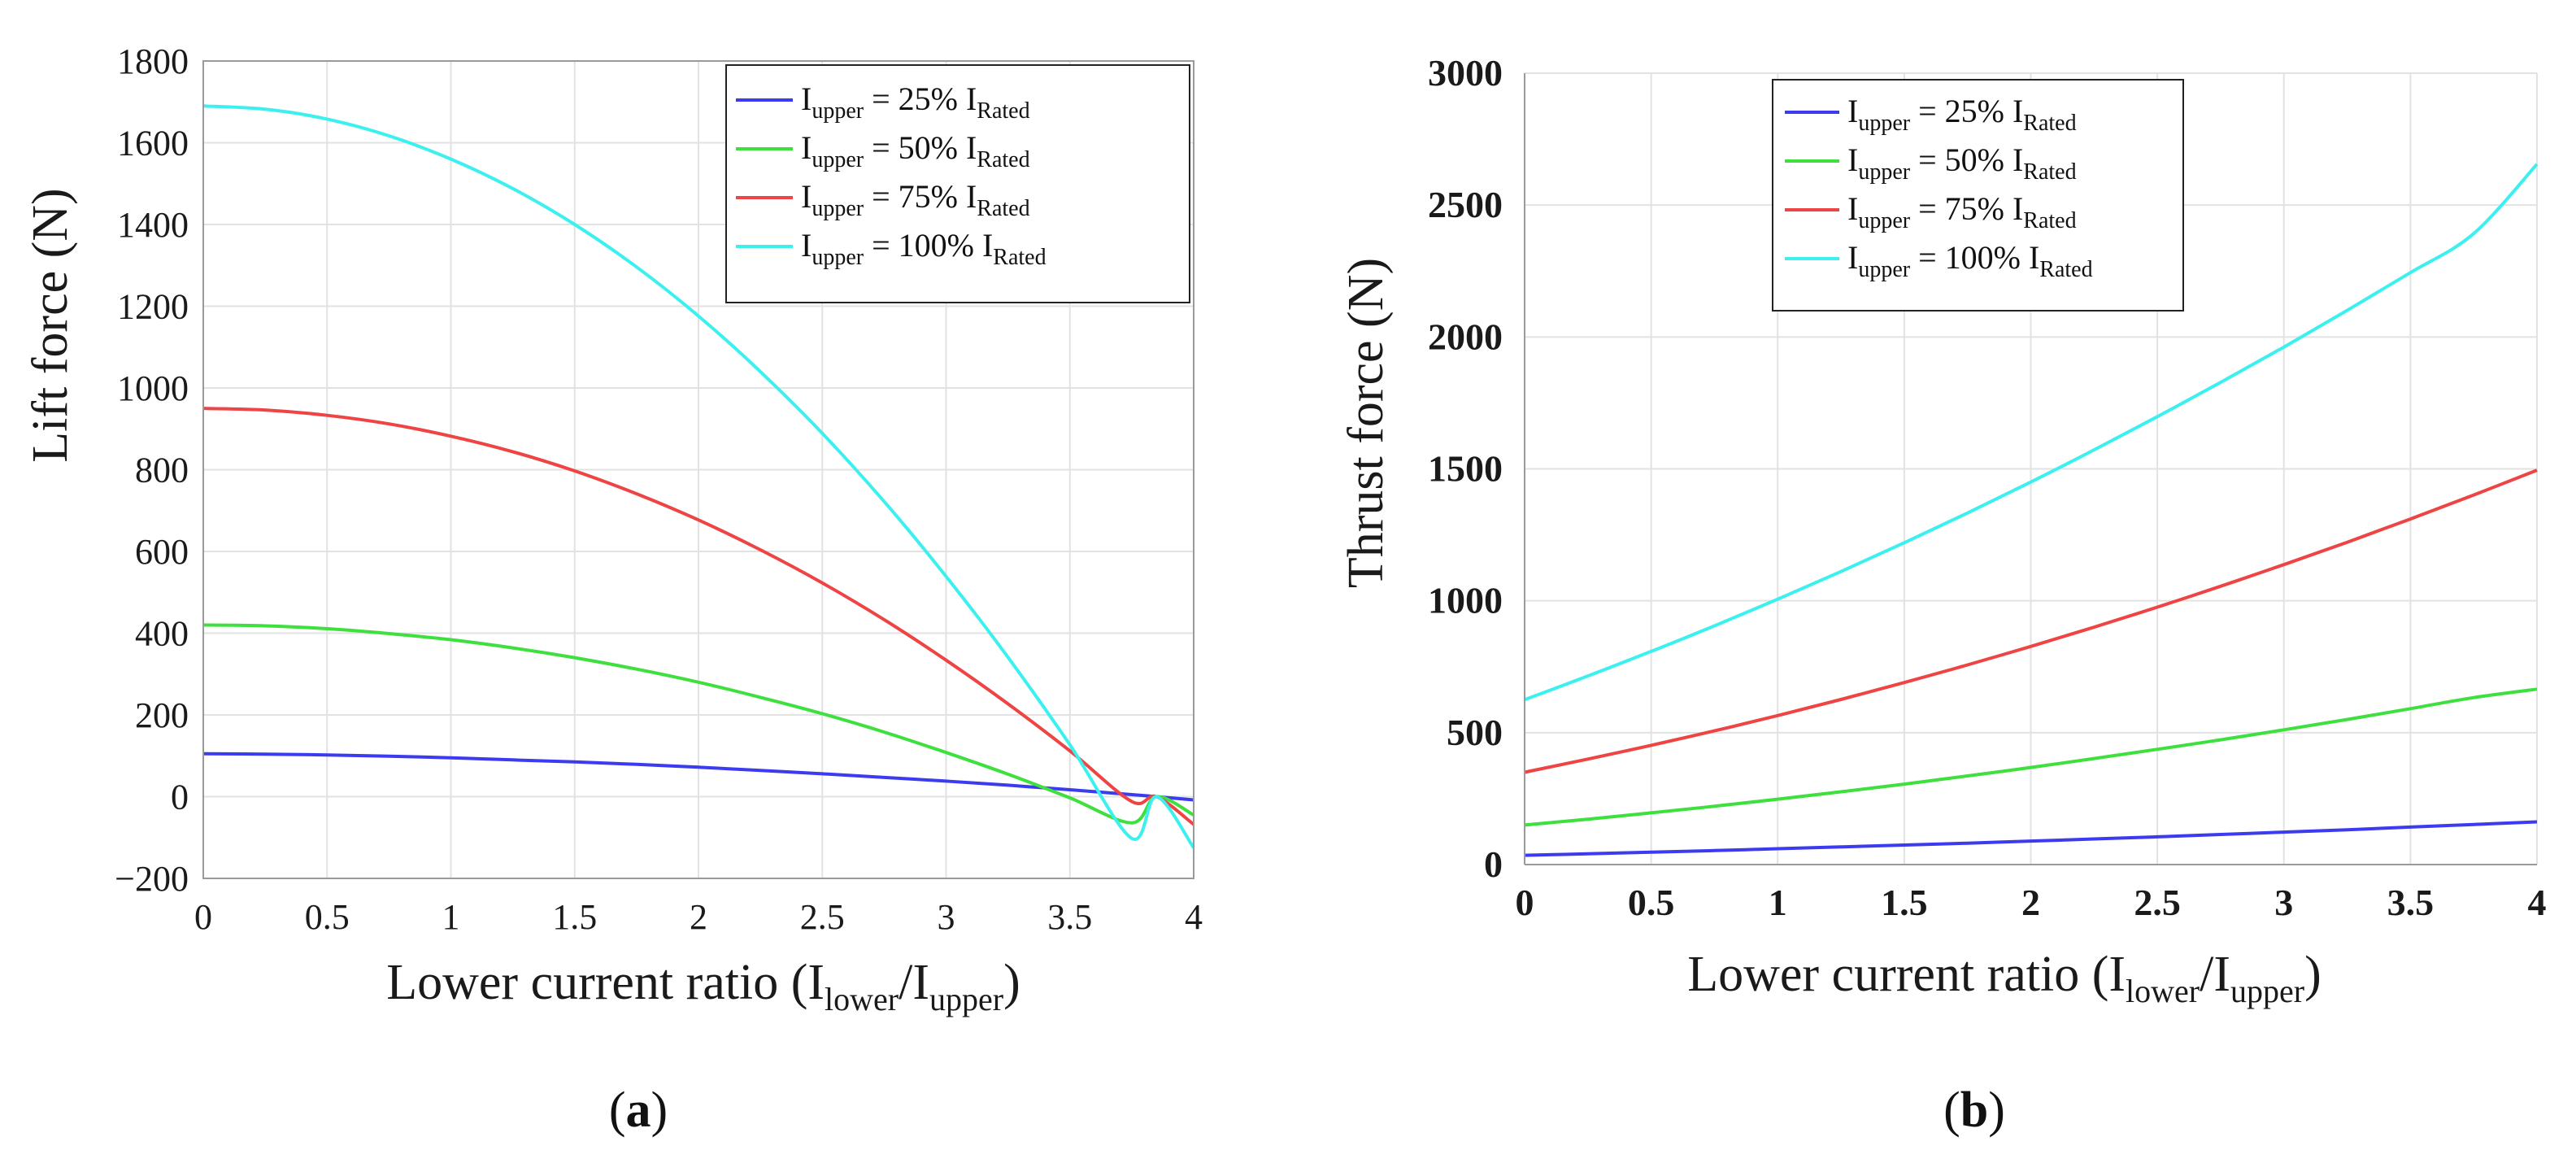 This screenshot has width=2576, height=1172. Describe the element at coordinates (152, 879) in the screenshot. I see `y-tick-label: −200` at that location.